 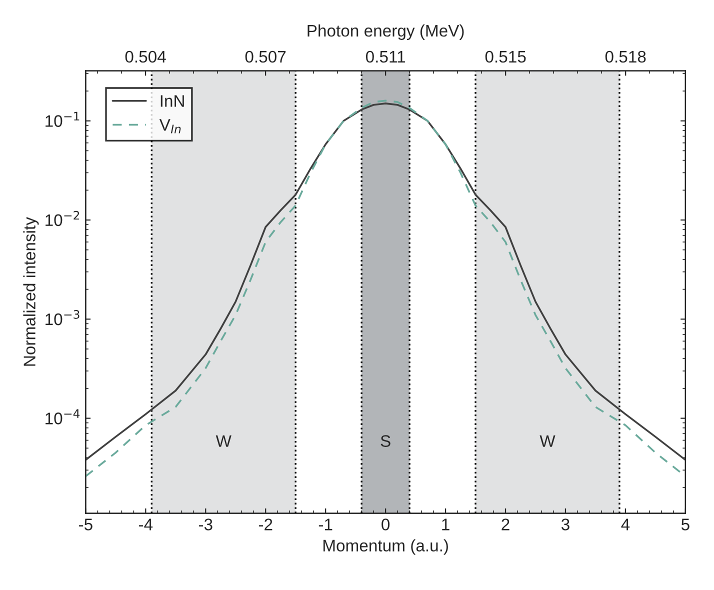 I want to click on y-tick-label: 10$^{−1}$, so click(x=63, y=119).